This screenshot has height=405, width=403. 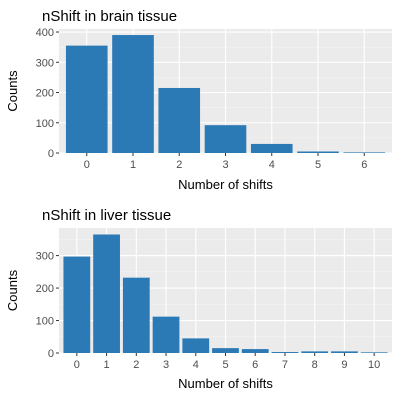 I want to click on chart1-x-tick-label: 0, so click(x=77, y=365).